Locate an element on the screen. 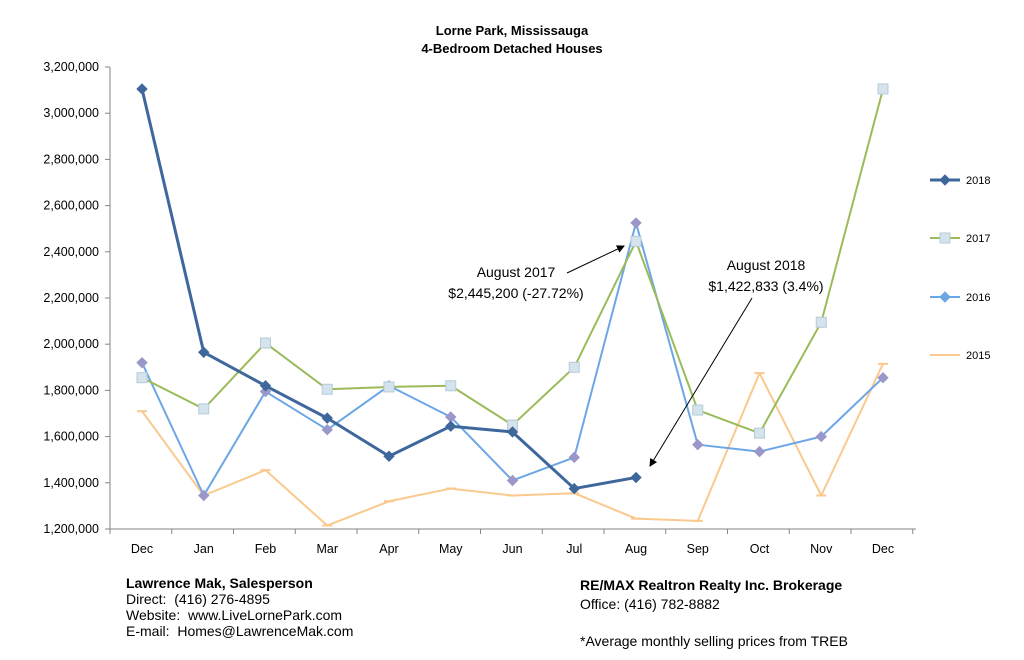 This screenshot has width=1024, height=660. x-tick-label: Feb is located at coordinates (266, 549).